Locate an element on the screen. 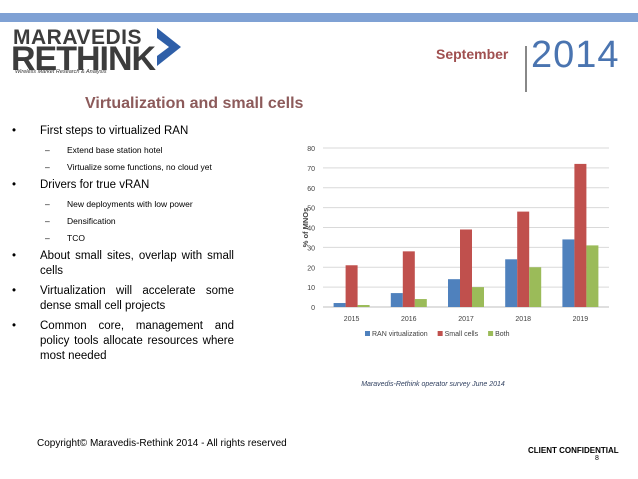  sub-bullet-text: Densification is located at coordinates (91, 221).